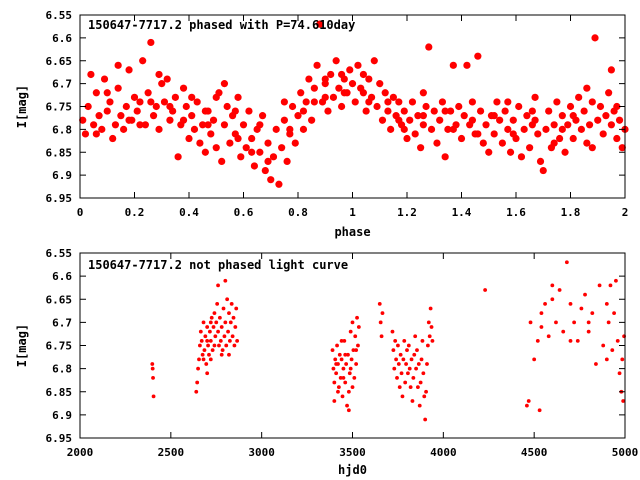 This screenshot has width=640, height=480. What do you see at coordinates (352, 452) in the screenshot?
I see `x-tick-label: 3500` at bounding box center [352, 452].